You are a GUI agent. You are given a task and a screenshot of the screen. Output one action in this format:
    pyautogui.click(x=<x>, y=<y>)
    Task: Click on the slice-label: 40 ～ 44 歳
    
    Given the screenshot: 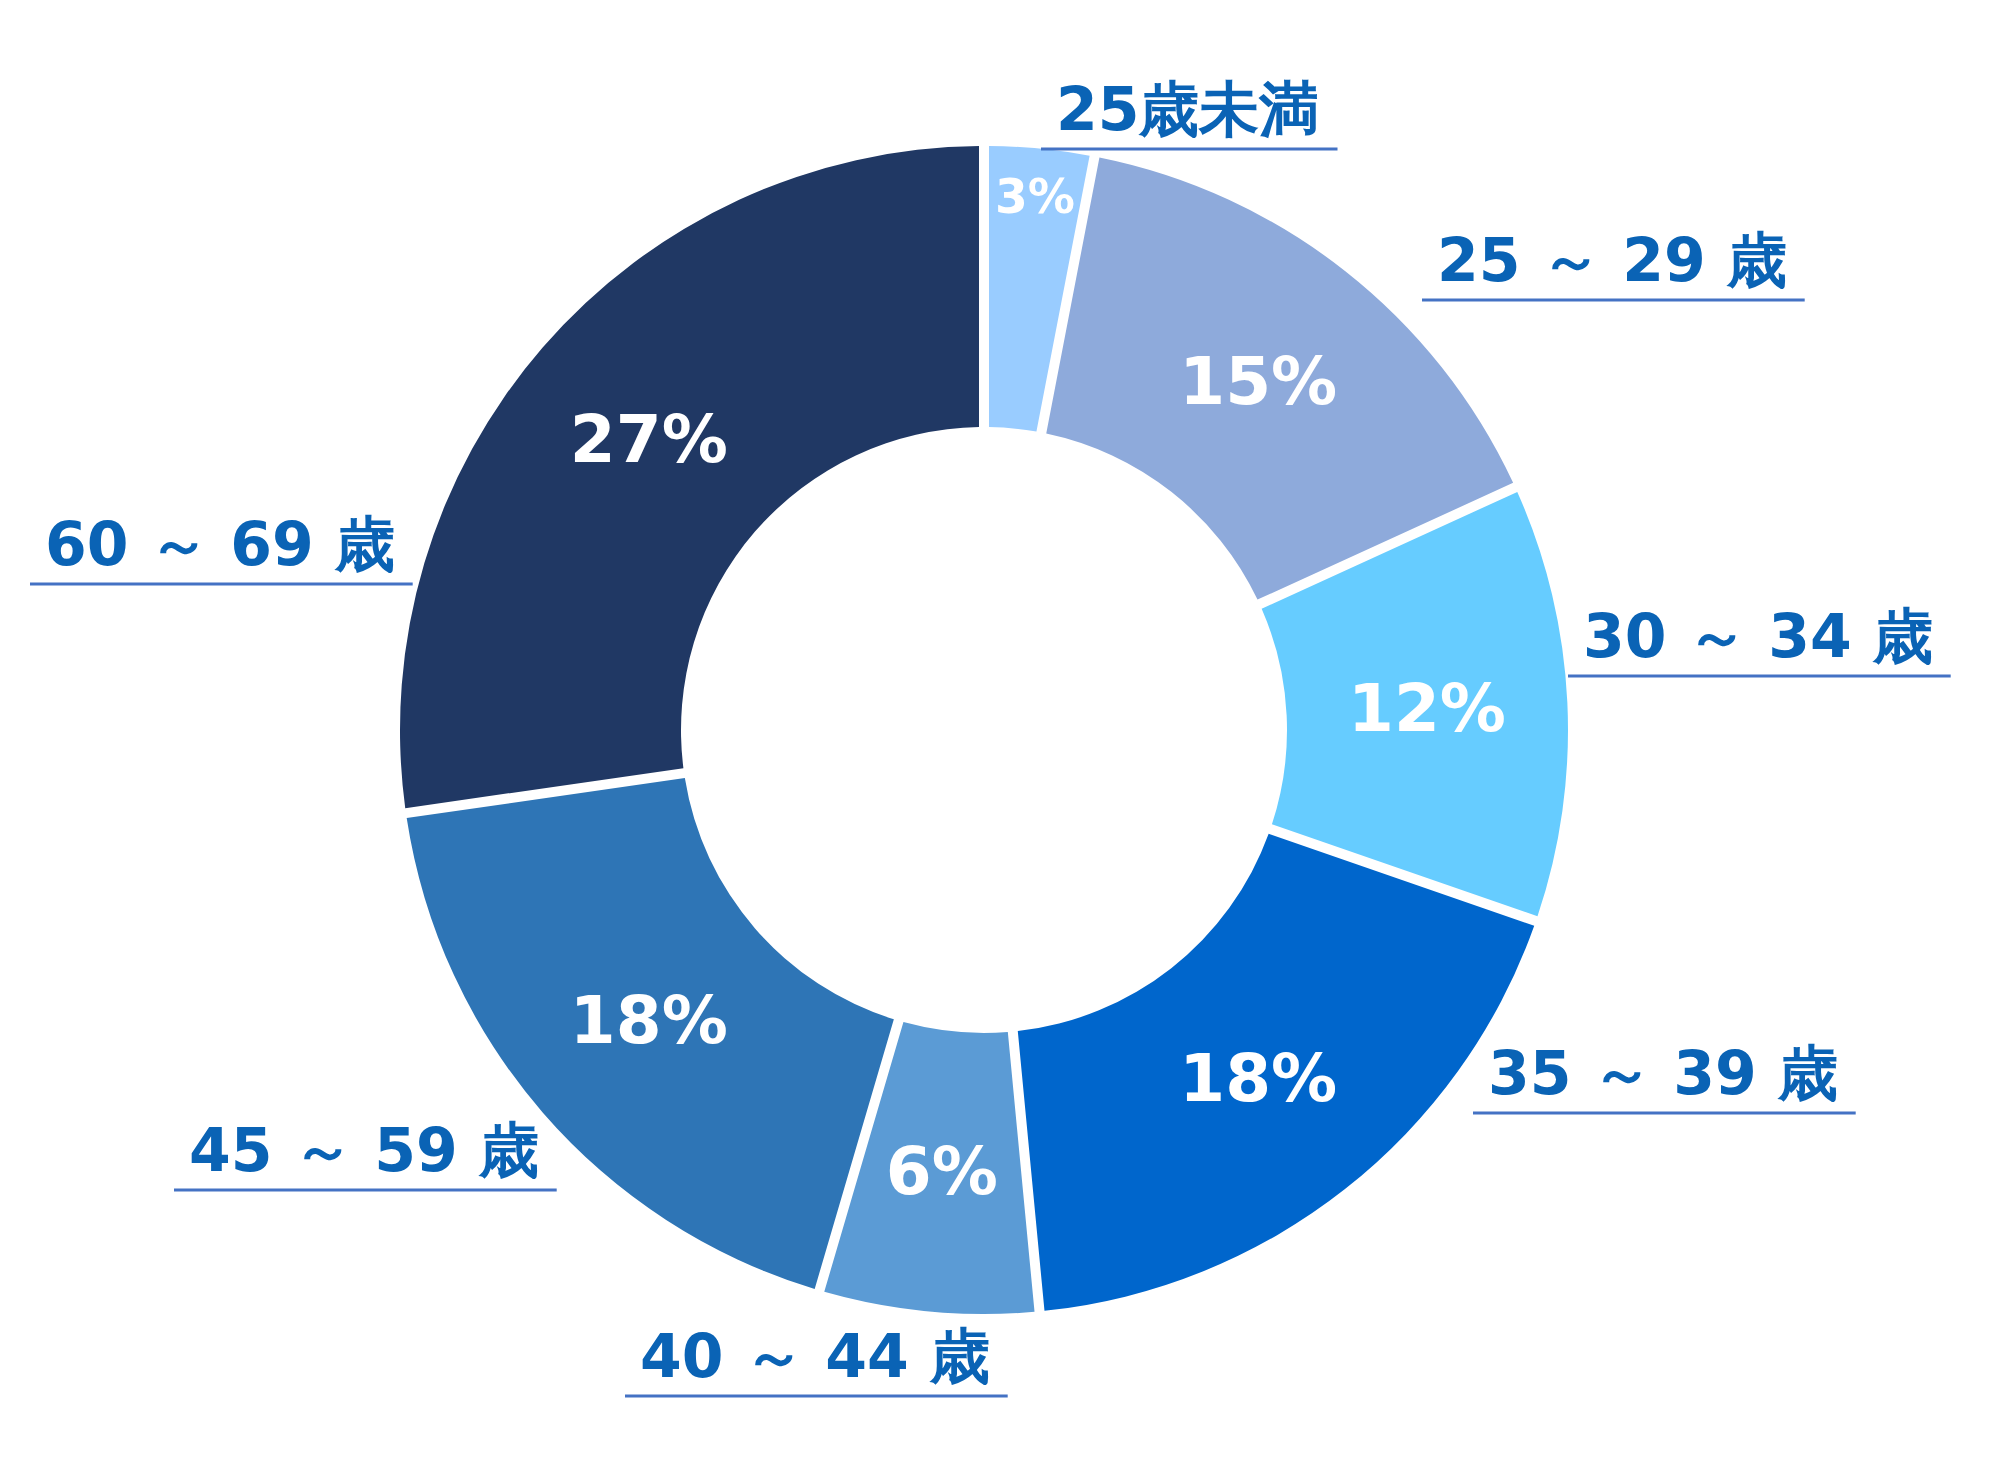 What is the action you would take?
    pyautogui.click(x=815, y=1356)
    